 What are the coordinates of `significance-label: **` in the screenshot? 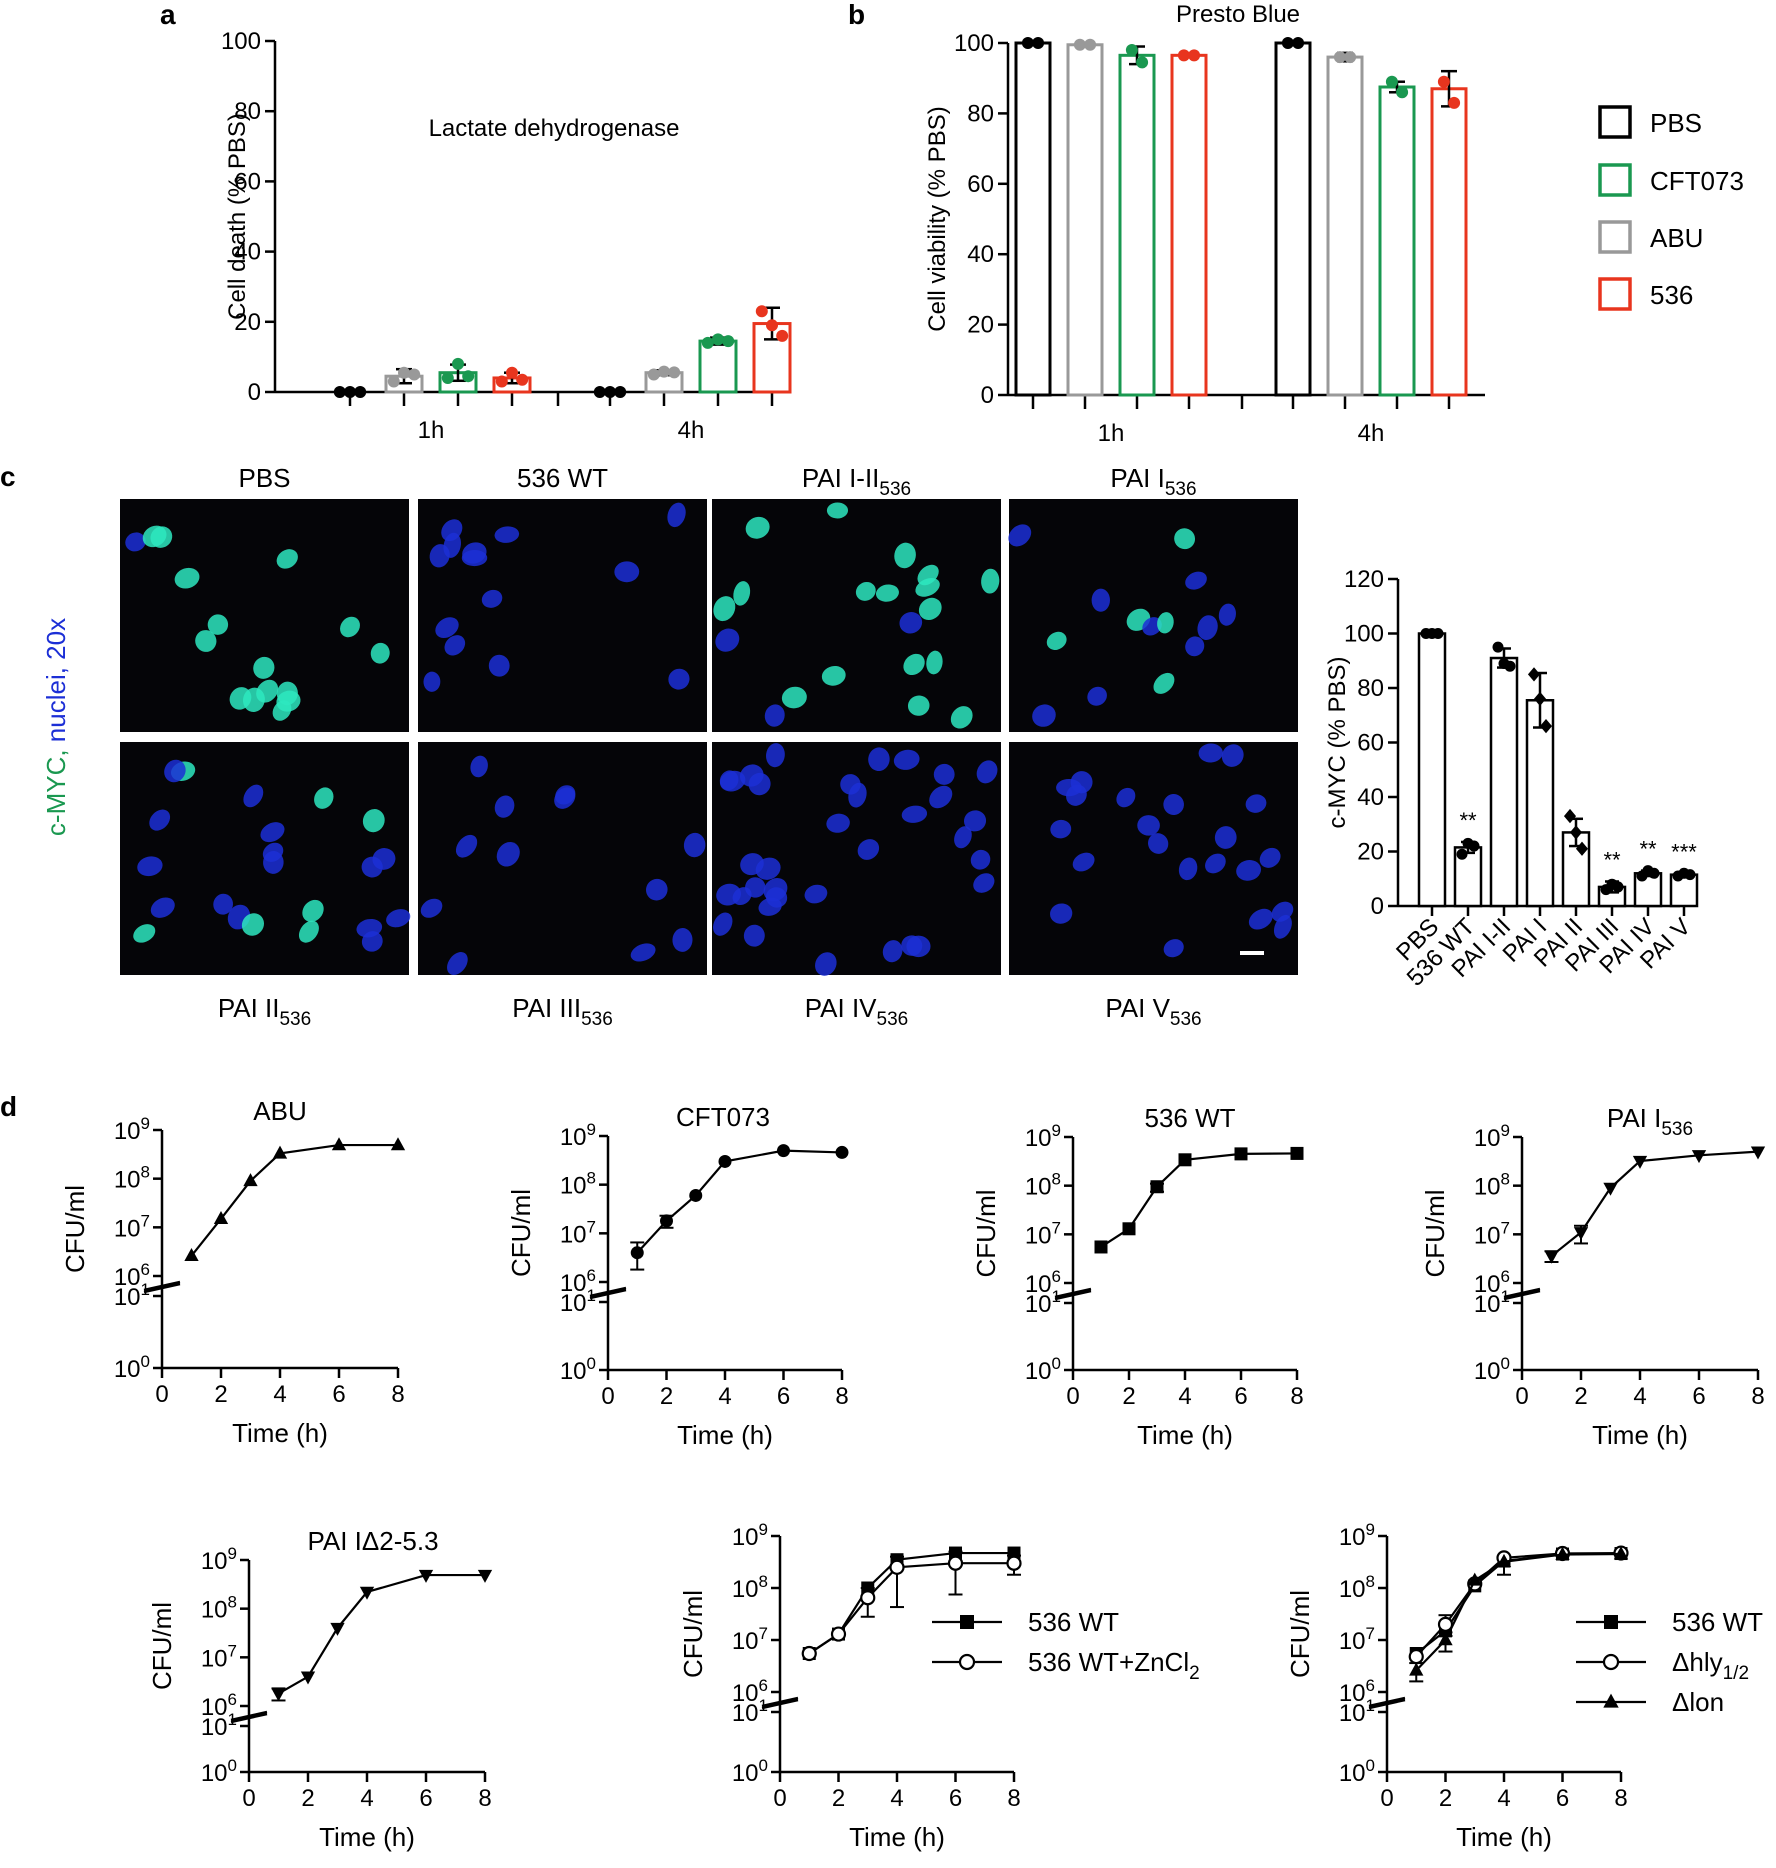 It's located at (1468, 820).